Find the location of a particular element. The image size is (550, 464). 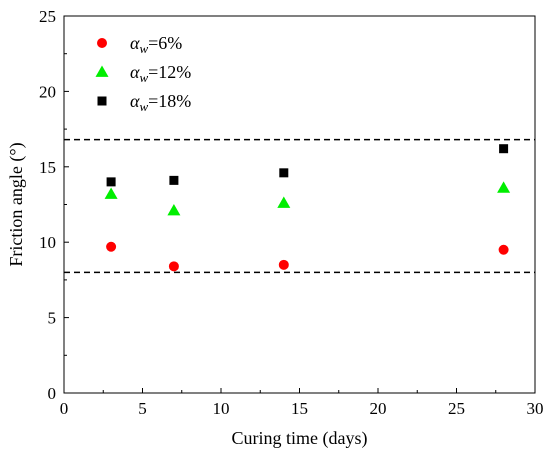

y-tick-label: 15 is located at coordinates (47, 167).